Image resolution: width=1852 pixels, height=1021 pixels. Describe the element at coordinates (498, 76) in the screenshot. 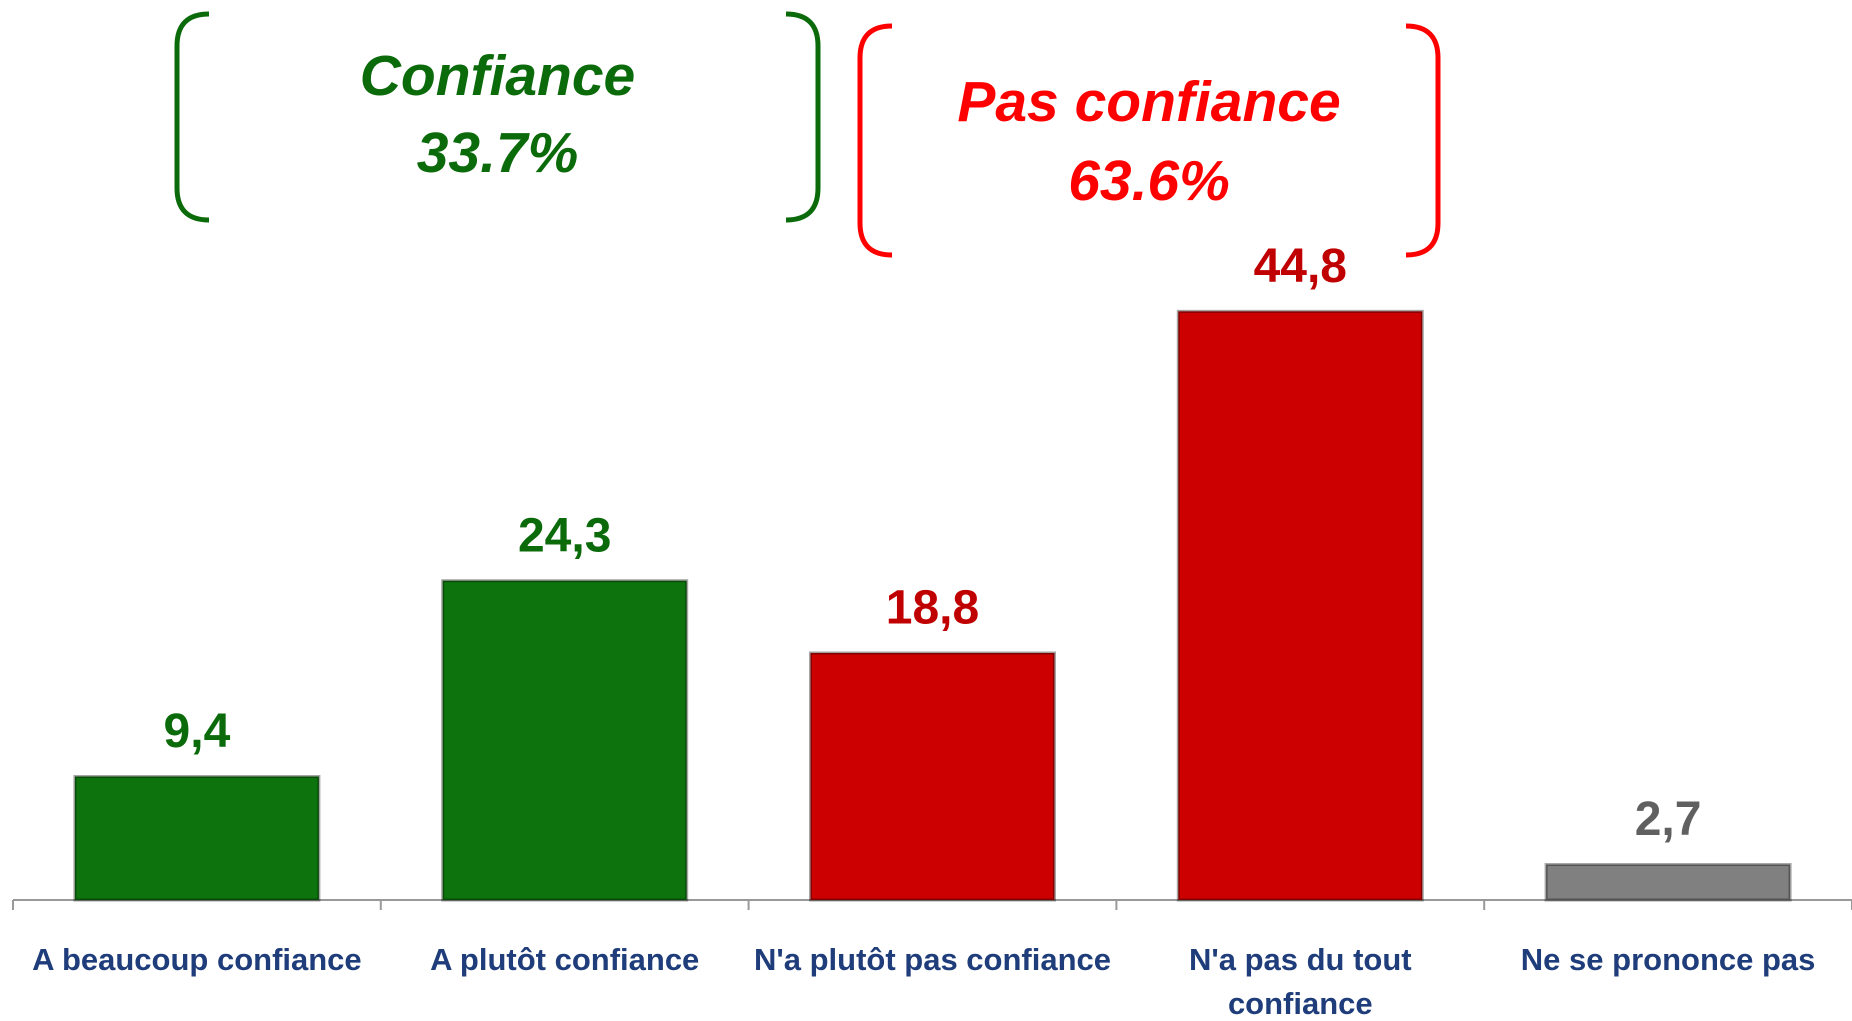

I see `annotation-title: Confiance` at that location.